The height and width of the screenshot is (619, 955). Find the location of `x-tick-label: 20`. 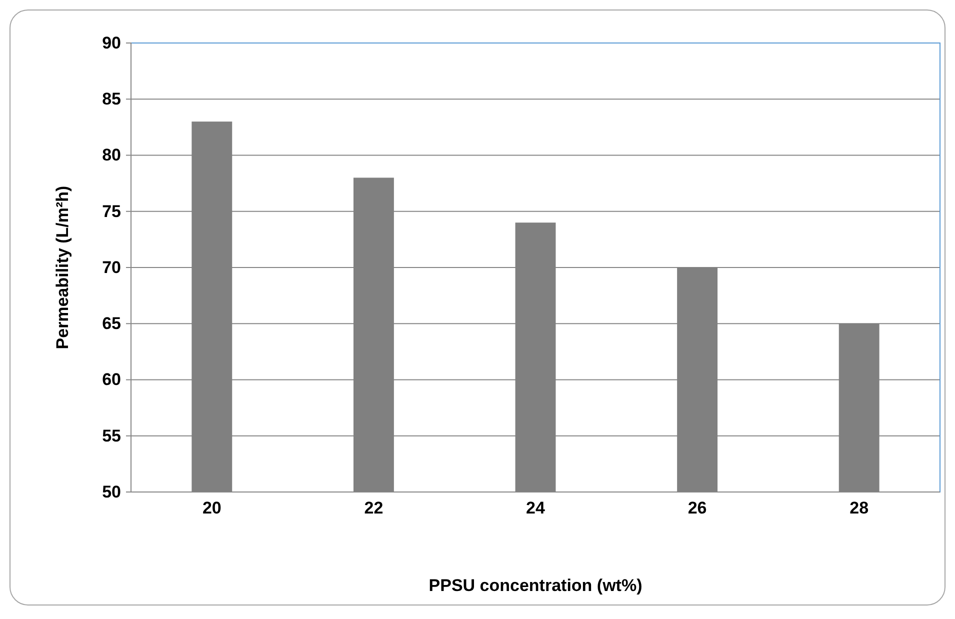

x-tick-label: 20 is located at coordinates (212, 508).